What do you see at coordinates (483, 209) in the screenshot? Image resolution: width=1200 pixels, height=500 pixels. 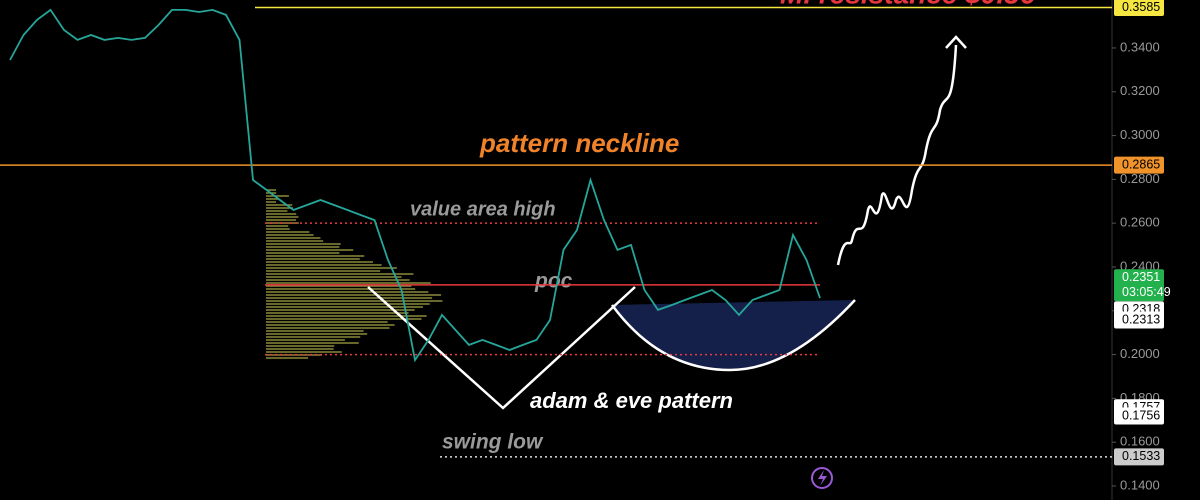 I see `vah-label: value area high` at bounding box center [483, 209].